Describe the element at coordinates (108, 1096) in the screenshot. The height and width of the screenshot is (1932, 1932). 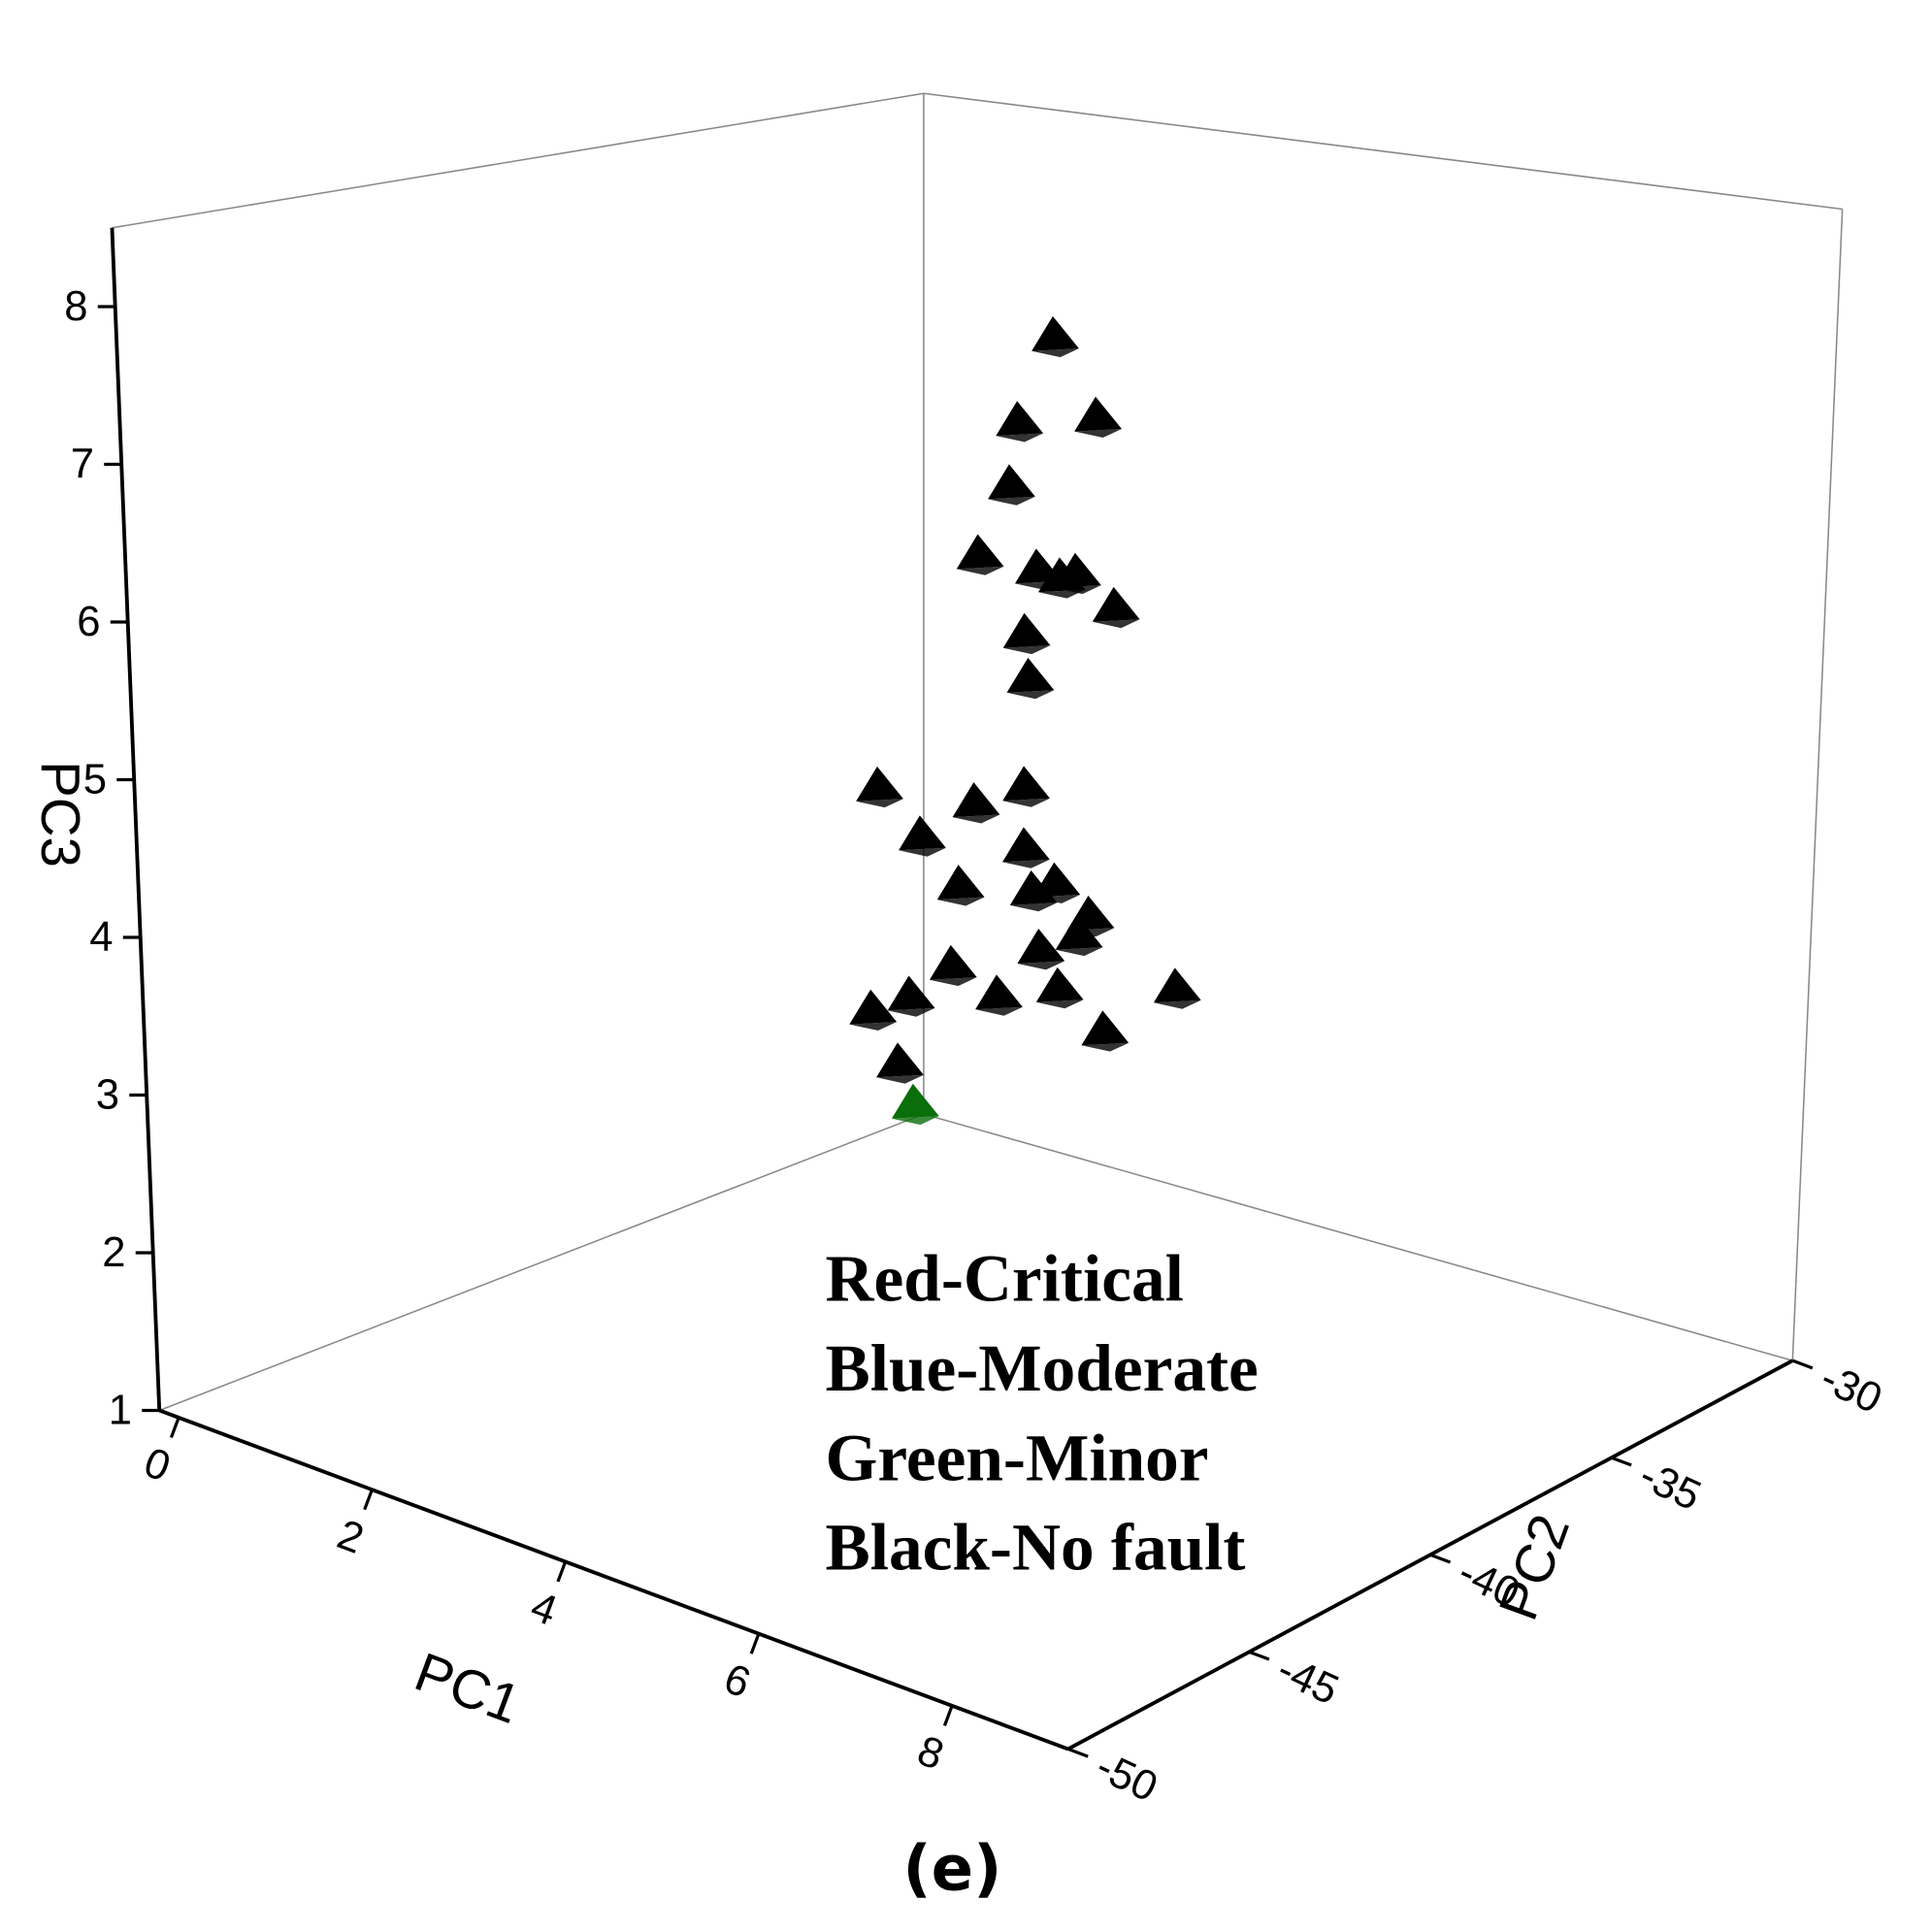
I see `z-tick-label: 3` at that location.